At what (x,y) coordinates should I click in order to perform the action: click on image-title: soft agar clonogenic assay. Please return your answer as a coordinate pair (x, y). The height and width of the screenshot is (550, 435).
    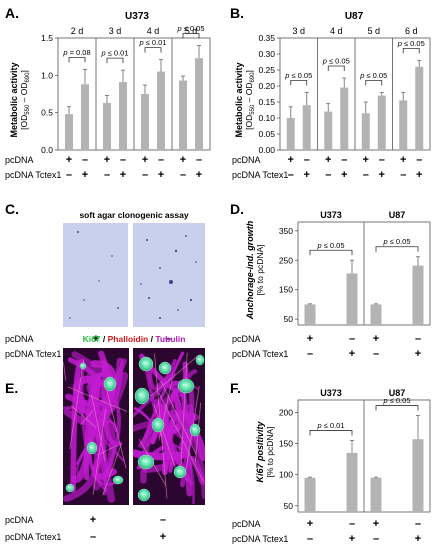
    Looking at the image, I should click on (133, 215).